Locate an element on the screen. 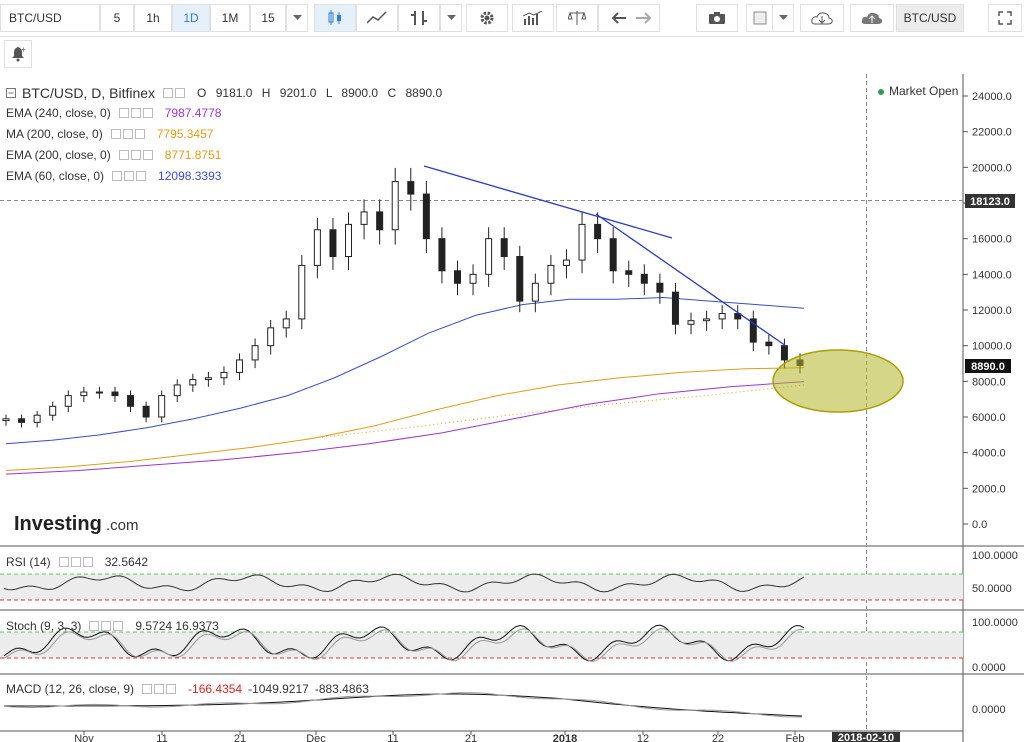 This screenshot has width=1024, height=742. status-dot-icon is located at coordinates (881, 91).